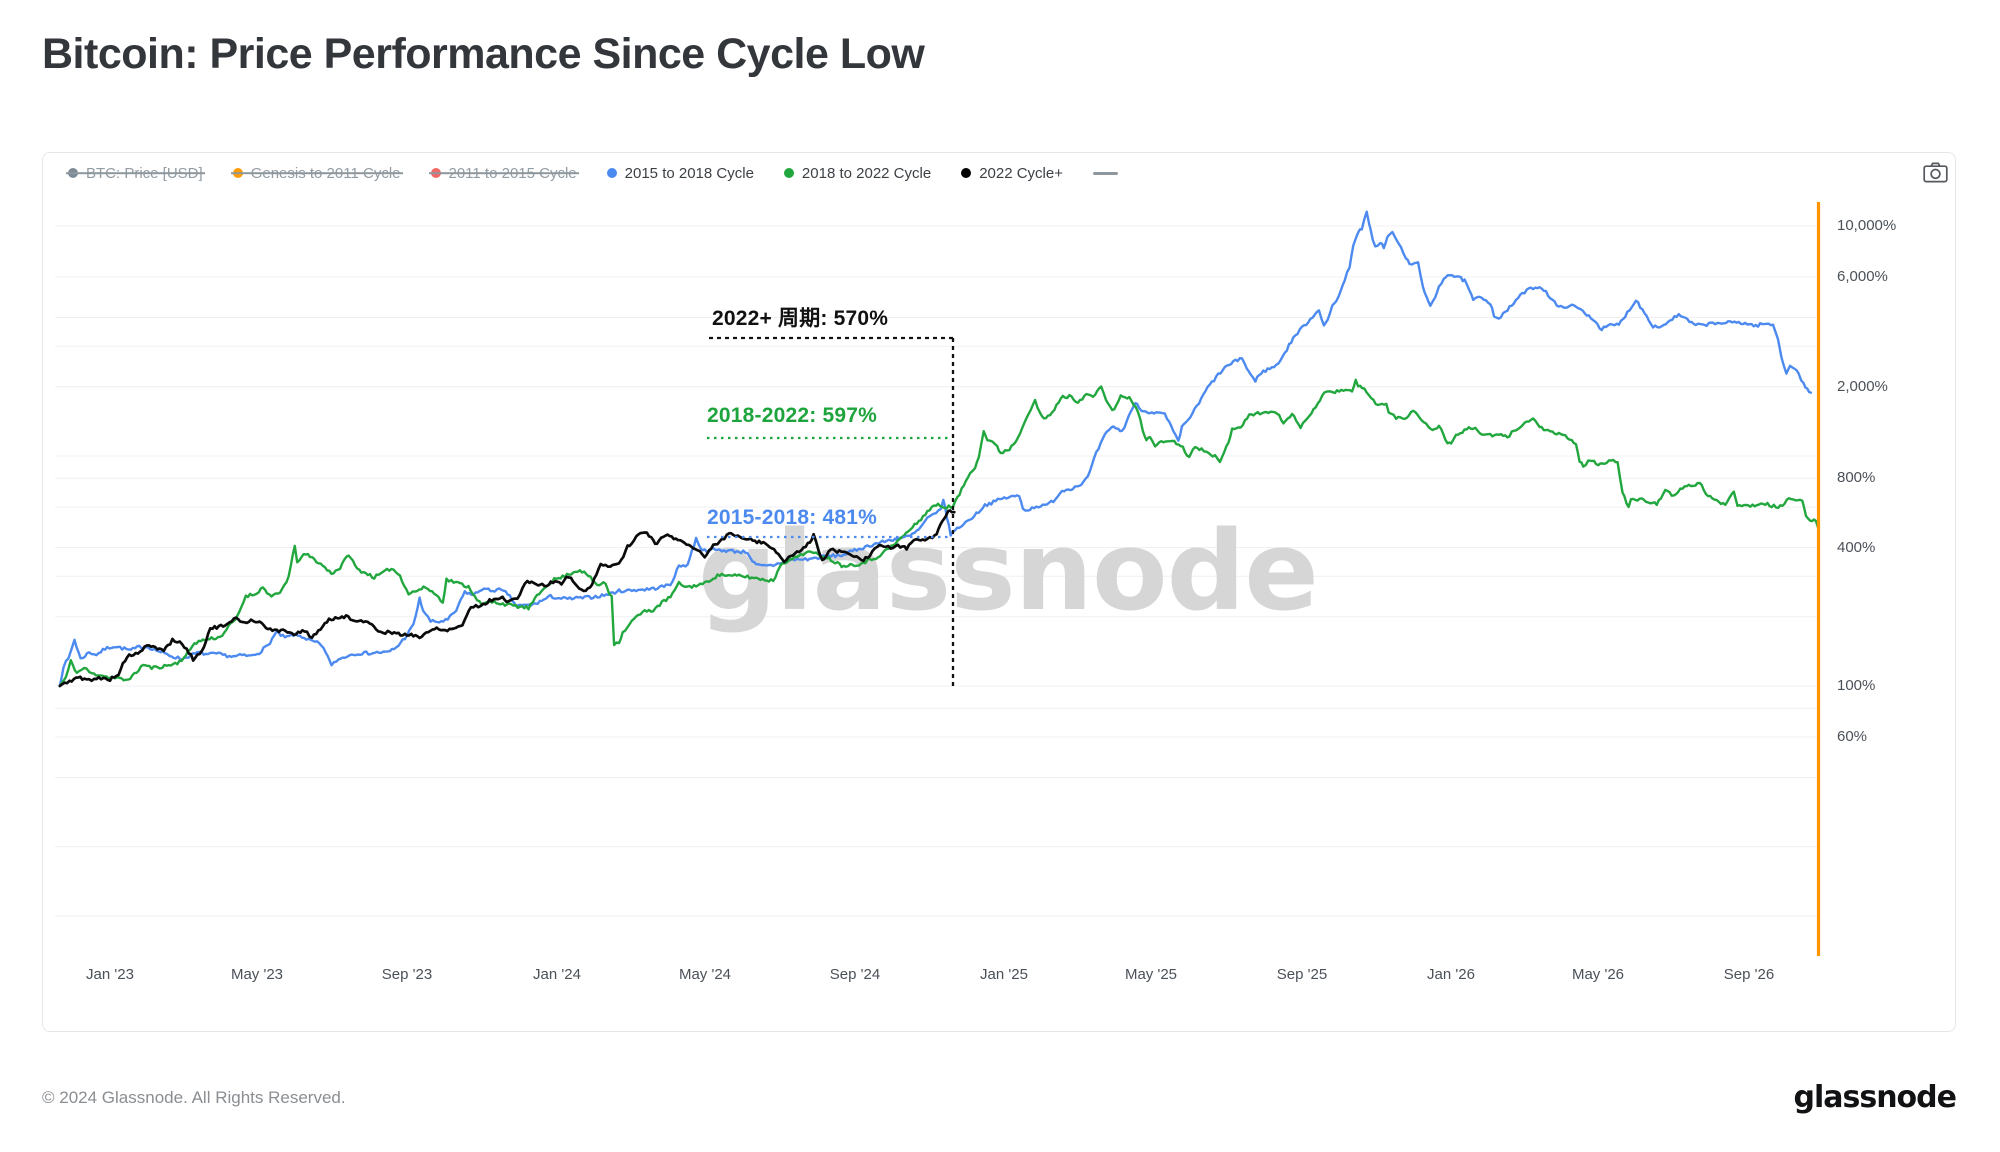  Describe the element at coordinates (1004, 974) in the screenshot. I see `x-axis-label: Jan '25` at that location.